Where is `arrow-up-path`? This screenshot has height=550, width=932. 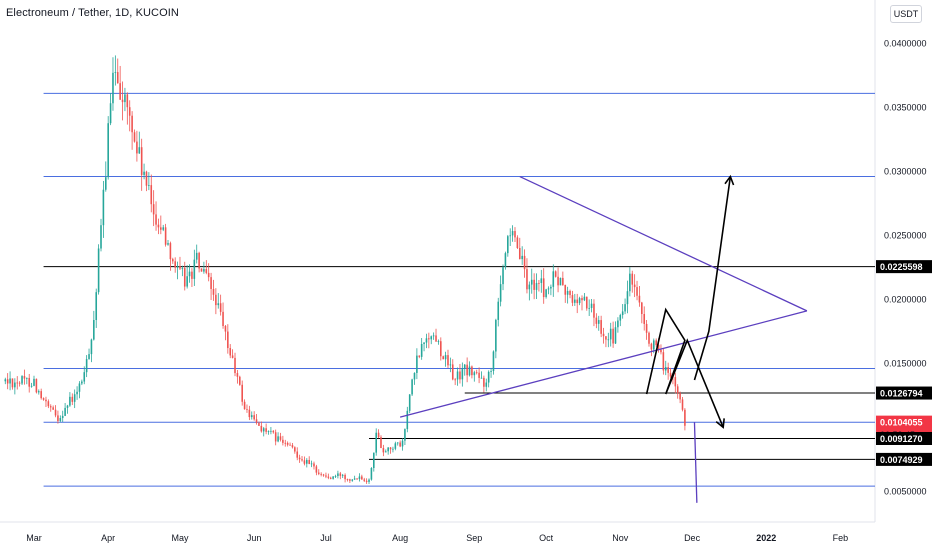 arrow-up-path is located at coordinates (712, 278).